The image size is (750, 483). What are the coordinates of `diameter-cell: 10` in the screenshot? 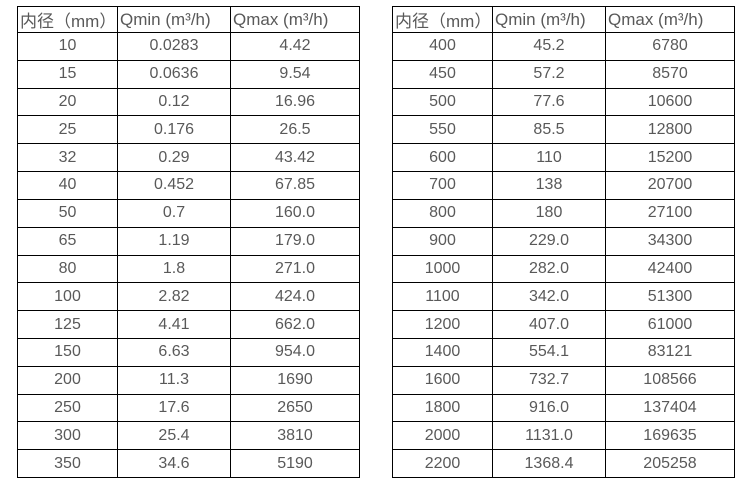 It's located at (67, 46).